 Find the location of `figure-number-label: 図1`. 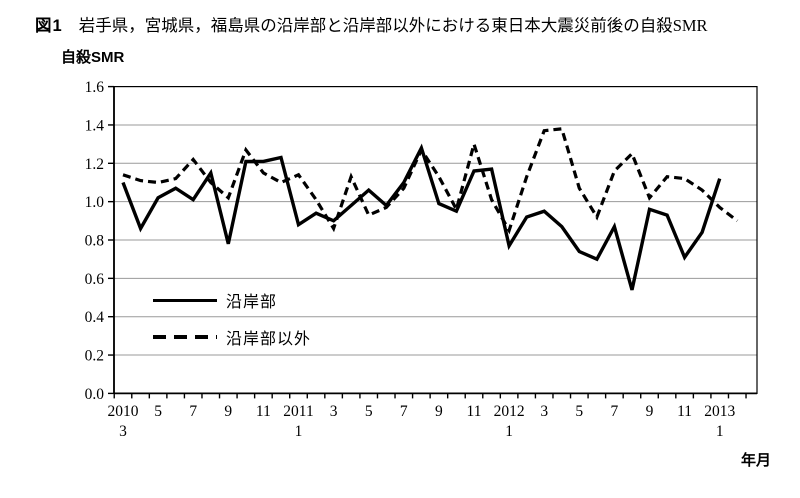

figure-number-label: 図1 is located at coordinates (49, 26).